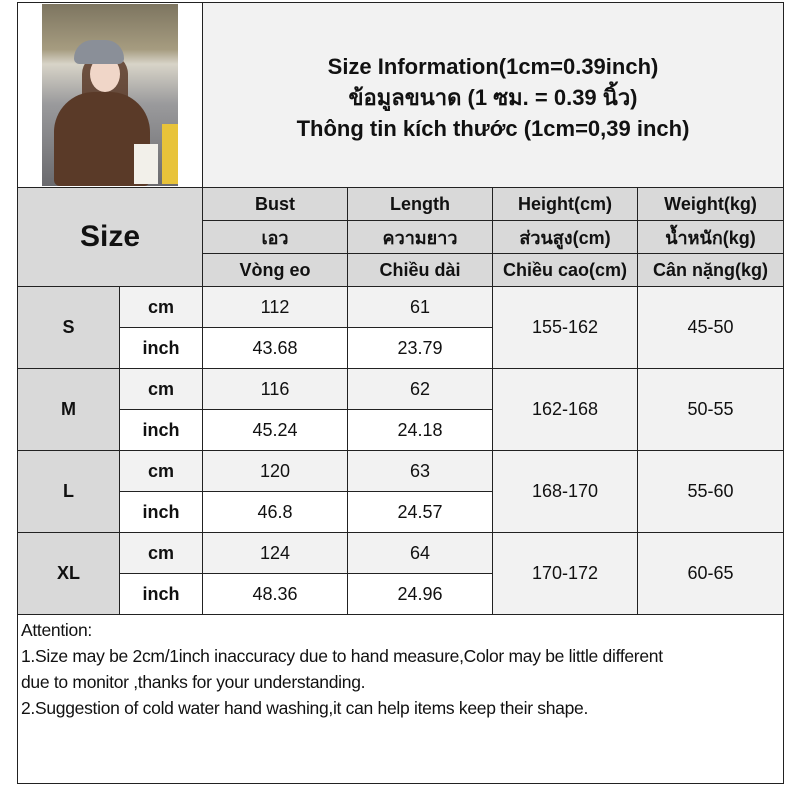 Image resolution: width=800 pixels, height=800 pixels. What do you see at coordinates (420, 594) in the screenshot?
I see `measure-cell: 24.96` at bounding box center [420, 594].